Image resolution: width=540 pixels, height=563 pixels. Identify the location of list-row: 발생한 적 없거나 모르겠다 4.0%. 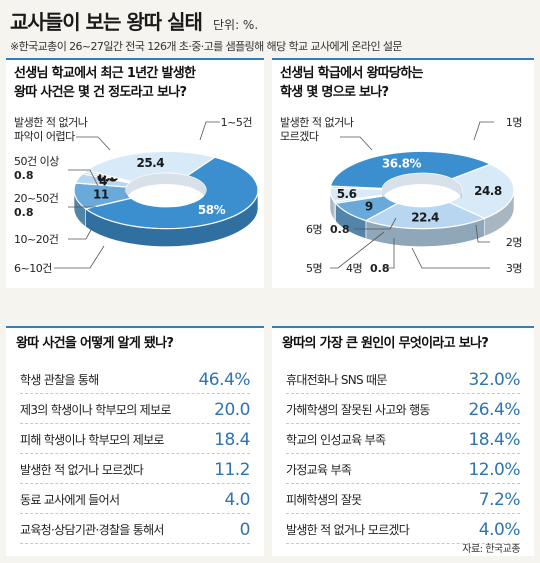
(403, 529).